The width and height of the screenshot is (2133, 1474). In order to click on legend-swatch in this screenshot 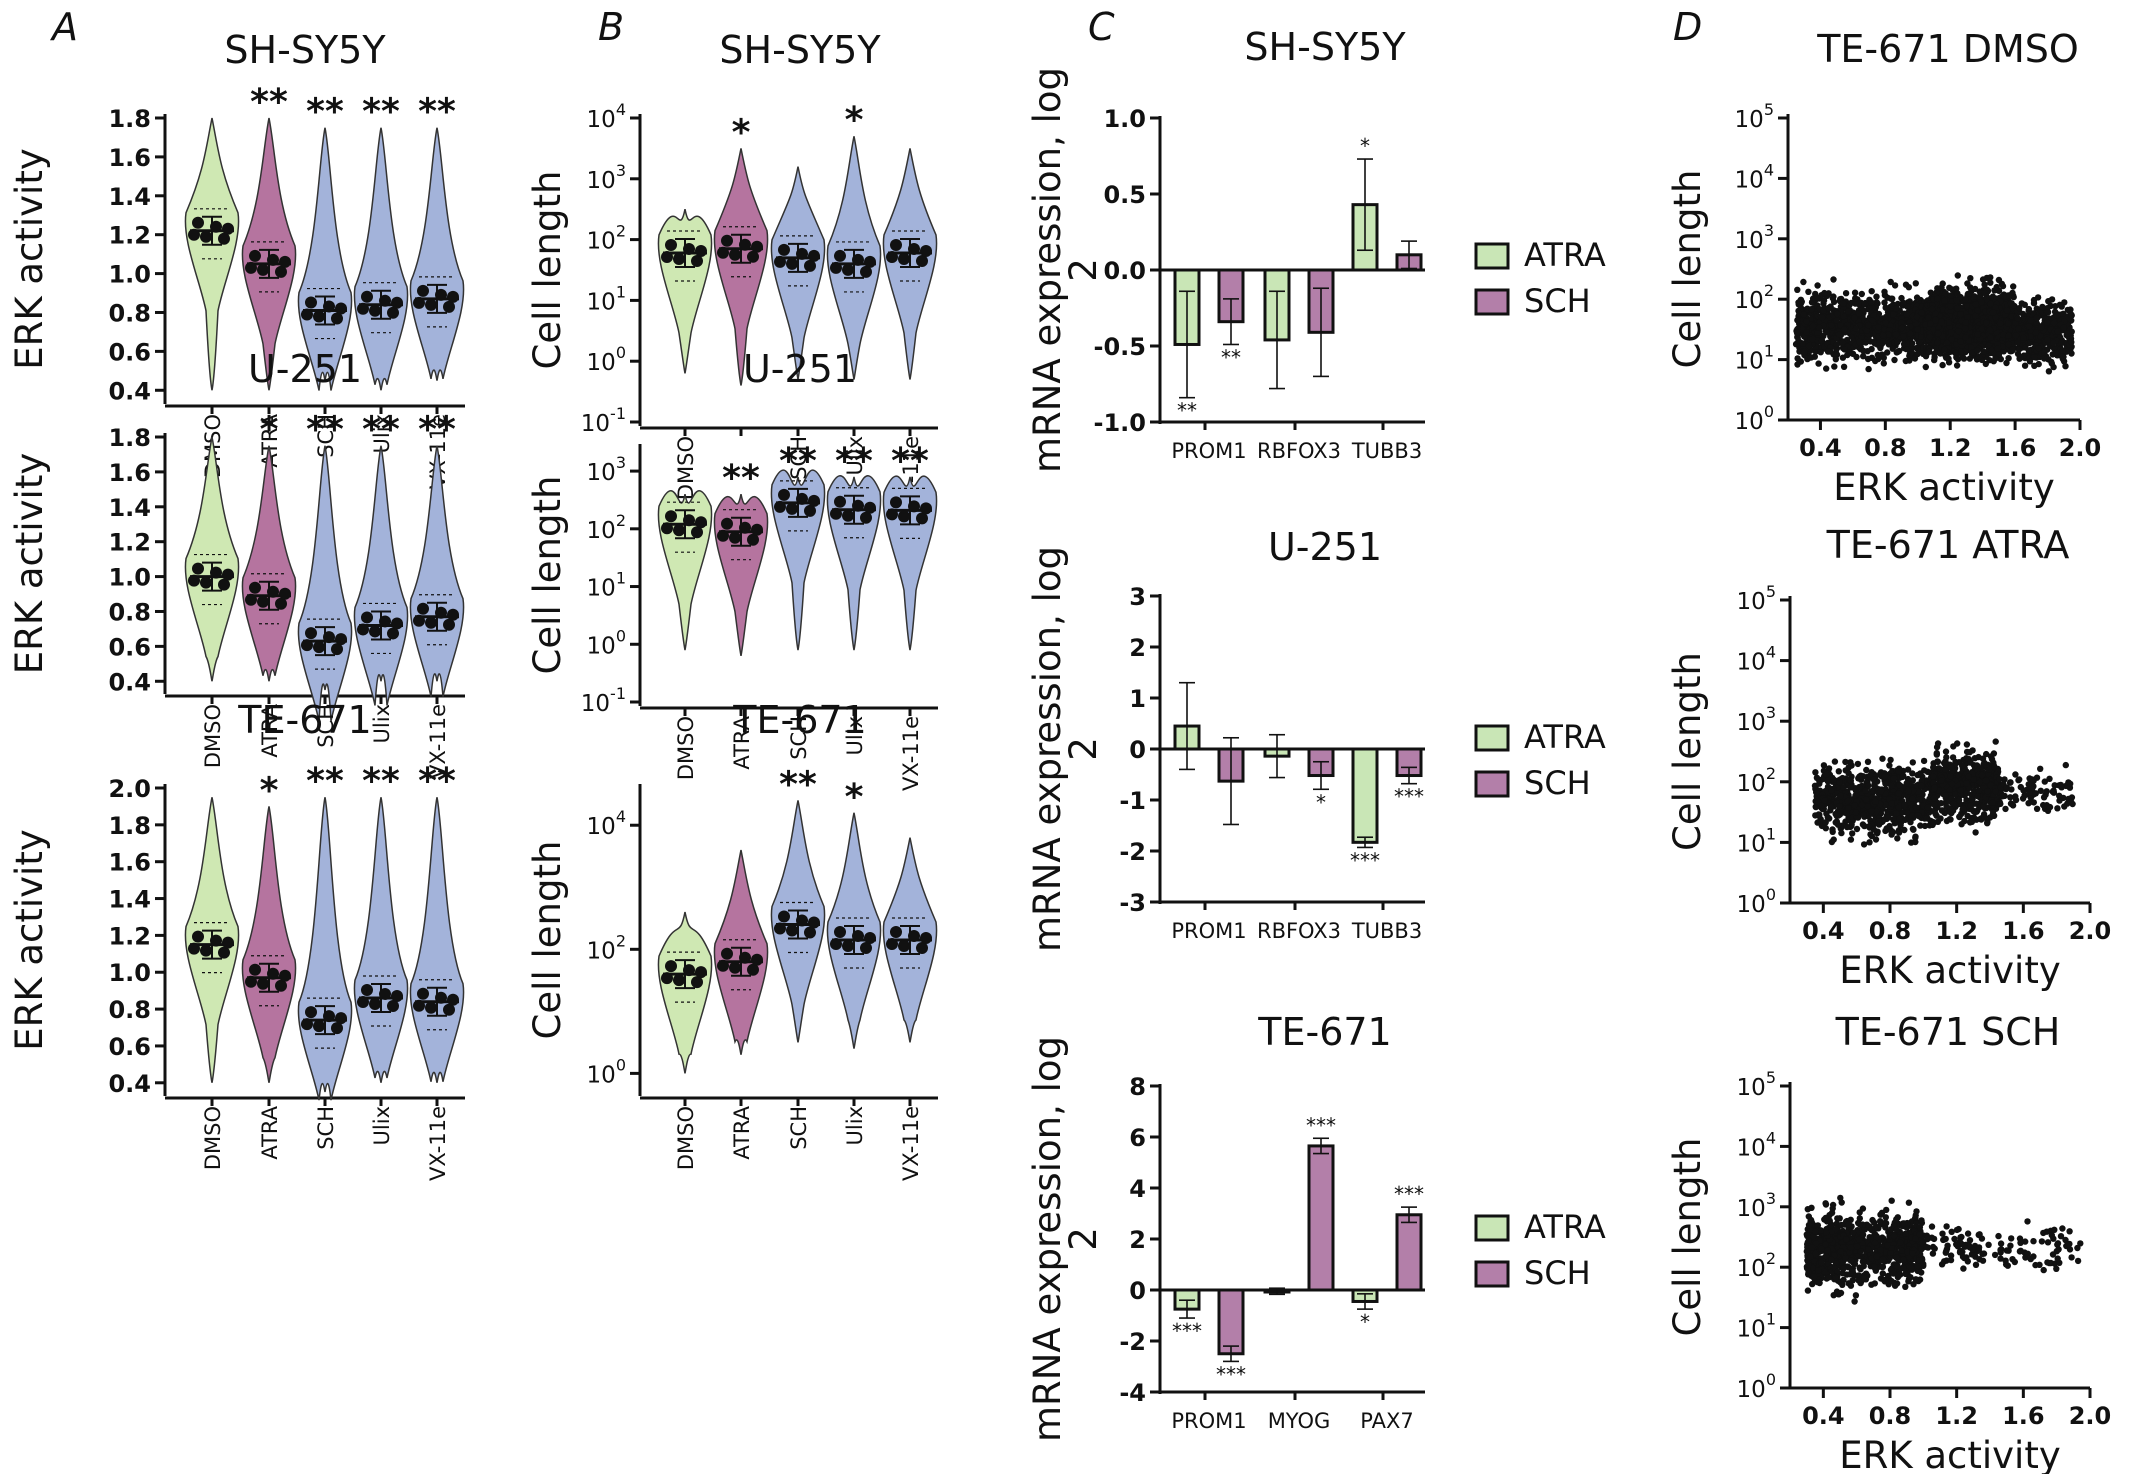, I will do `click(1492, 302)`.